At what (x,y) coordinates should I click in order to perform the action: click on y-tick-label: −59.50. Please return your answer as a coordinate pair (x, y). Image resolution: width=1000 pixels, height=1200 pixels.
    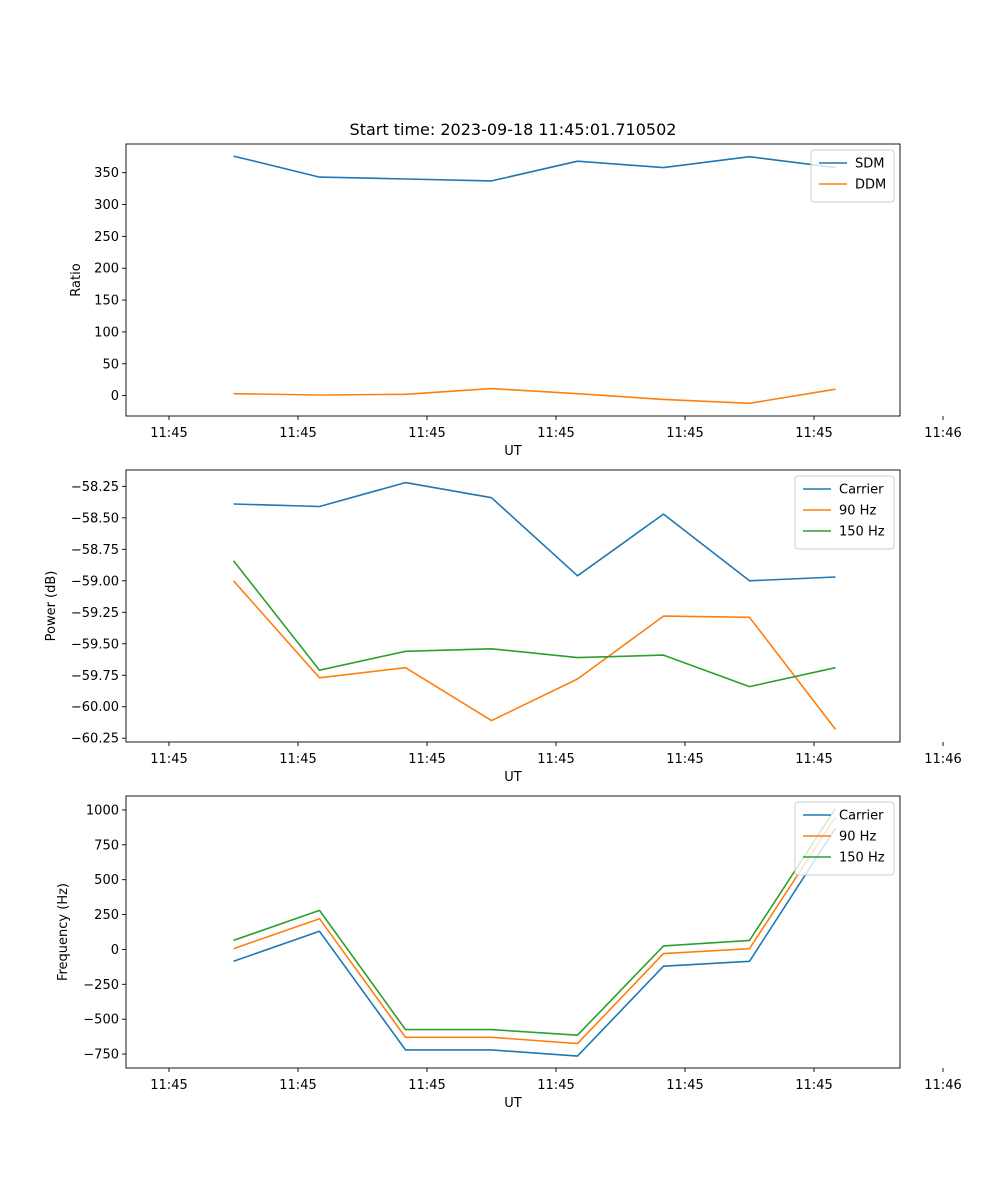
    Looking at the image, I should click on (95, 644).